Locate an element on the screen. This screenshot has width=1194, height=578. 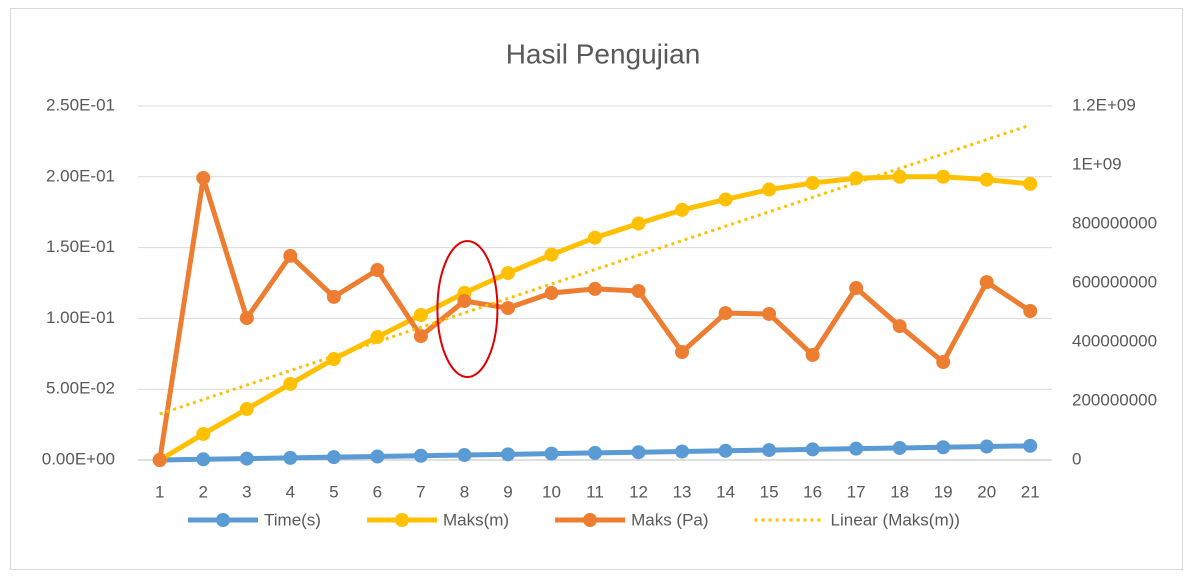
x-tick-label: 17 is located at coordinates (856, 491).